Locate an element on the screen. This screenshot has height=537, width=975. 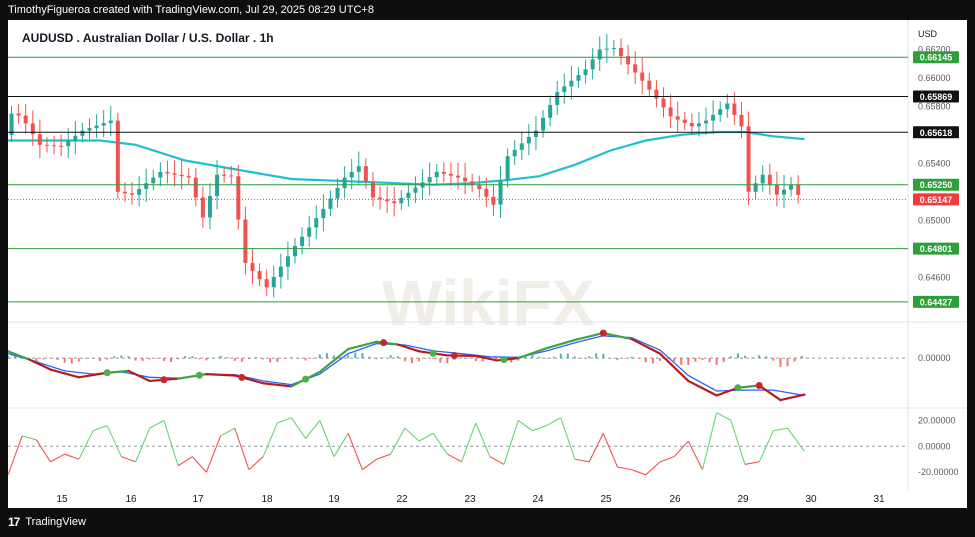
tradingview-logo: 17 TradingView is located at coordinates (43, 522).